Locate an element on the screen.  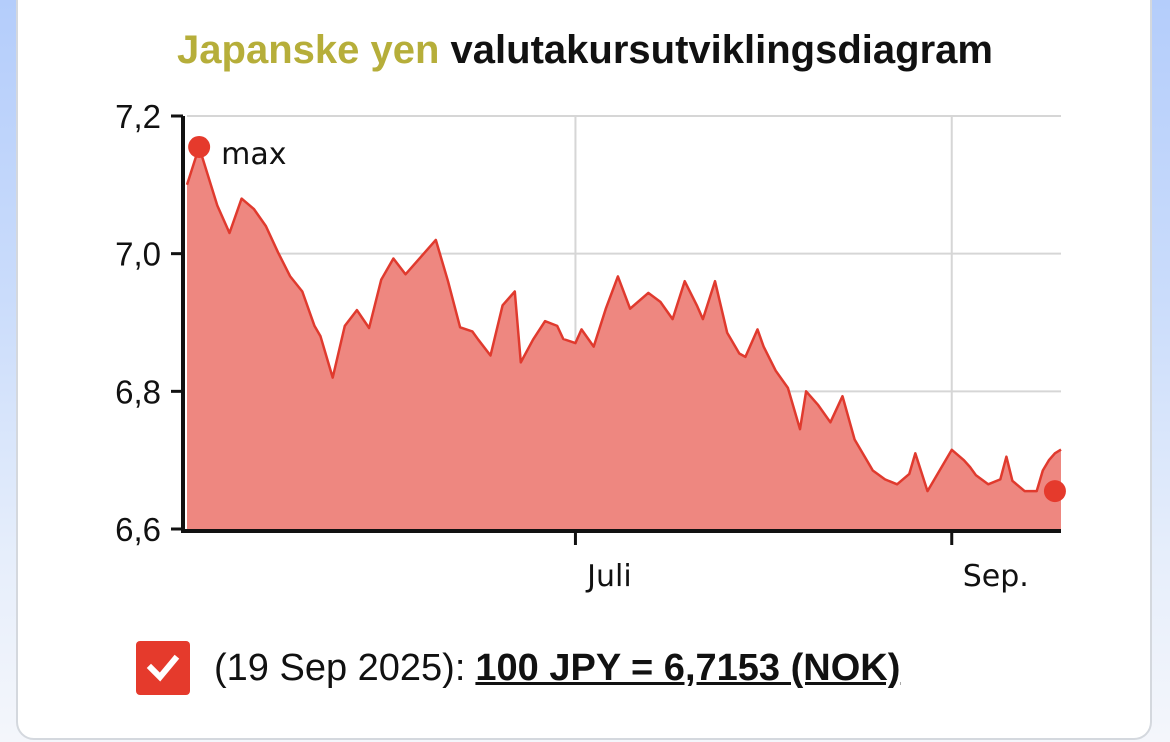
x-tick-label: Sep. is located at coordinates (996, 576).